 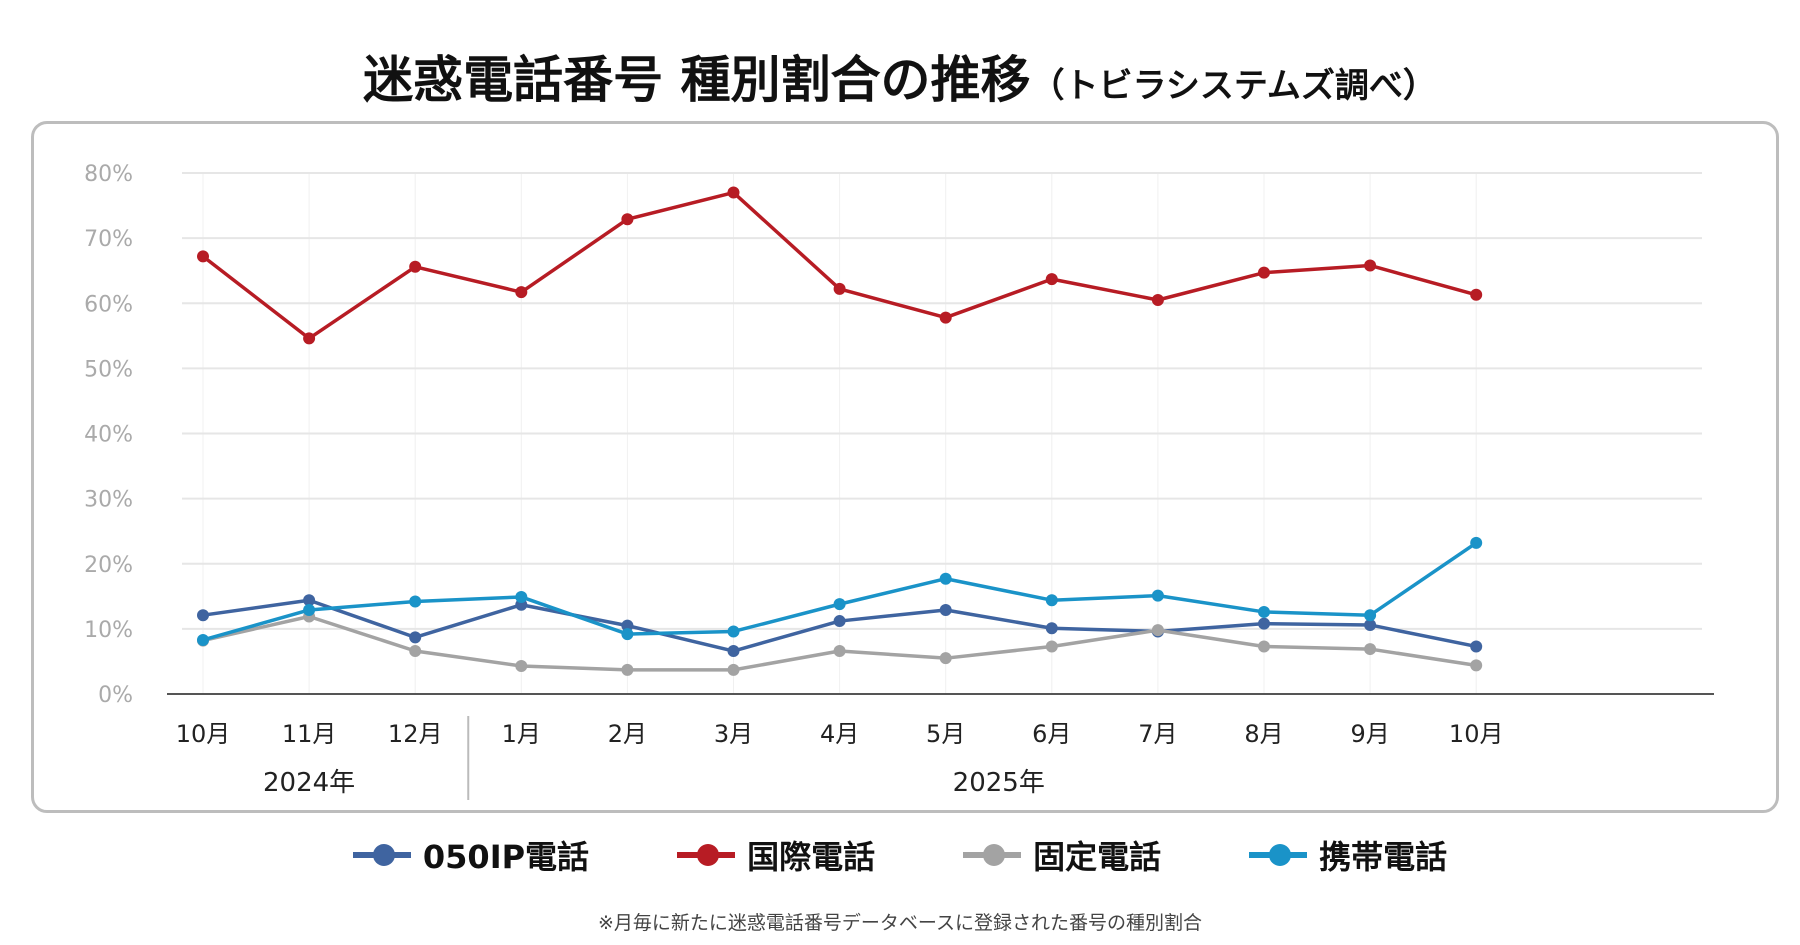 What do you see at coordinates (506, 857) in the screenshot?
I see `legend-label: 050IP電話` at bounding box center [506, 857].